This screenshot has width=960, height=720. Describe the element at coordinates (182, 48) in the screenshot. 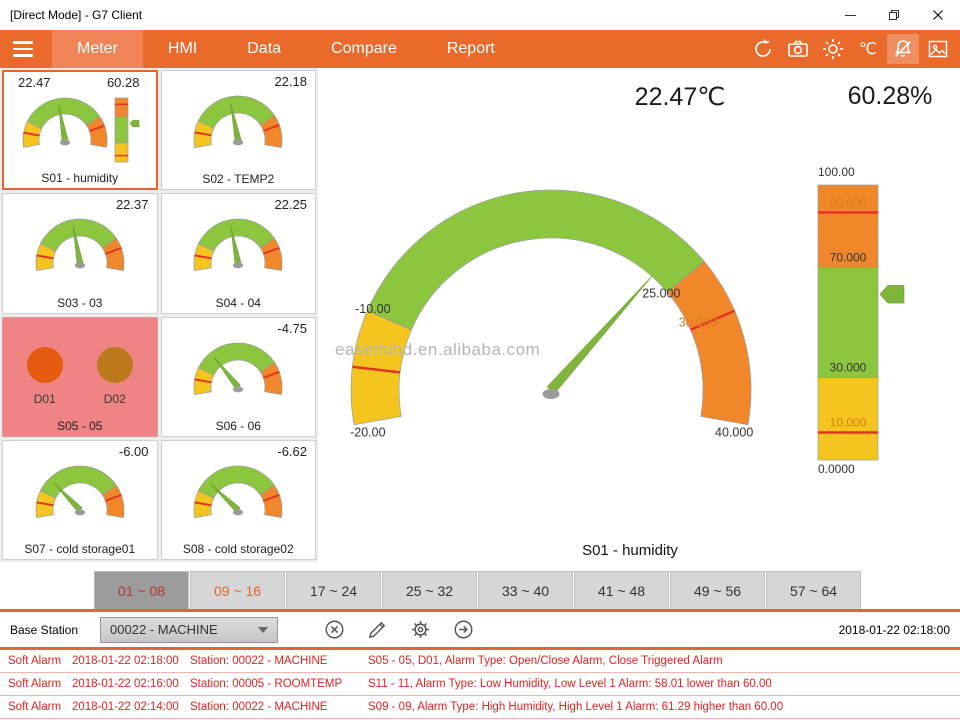

I see `nav-tab-hmi: HMI` at that location.